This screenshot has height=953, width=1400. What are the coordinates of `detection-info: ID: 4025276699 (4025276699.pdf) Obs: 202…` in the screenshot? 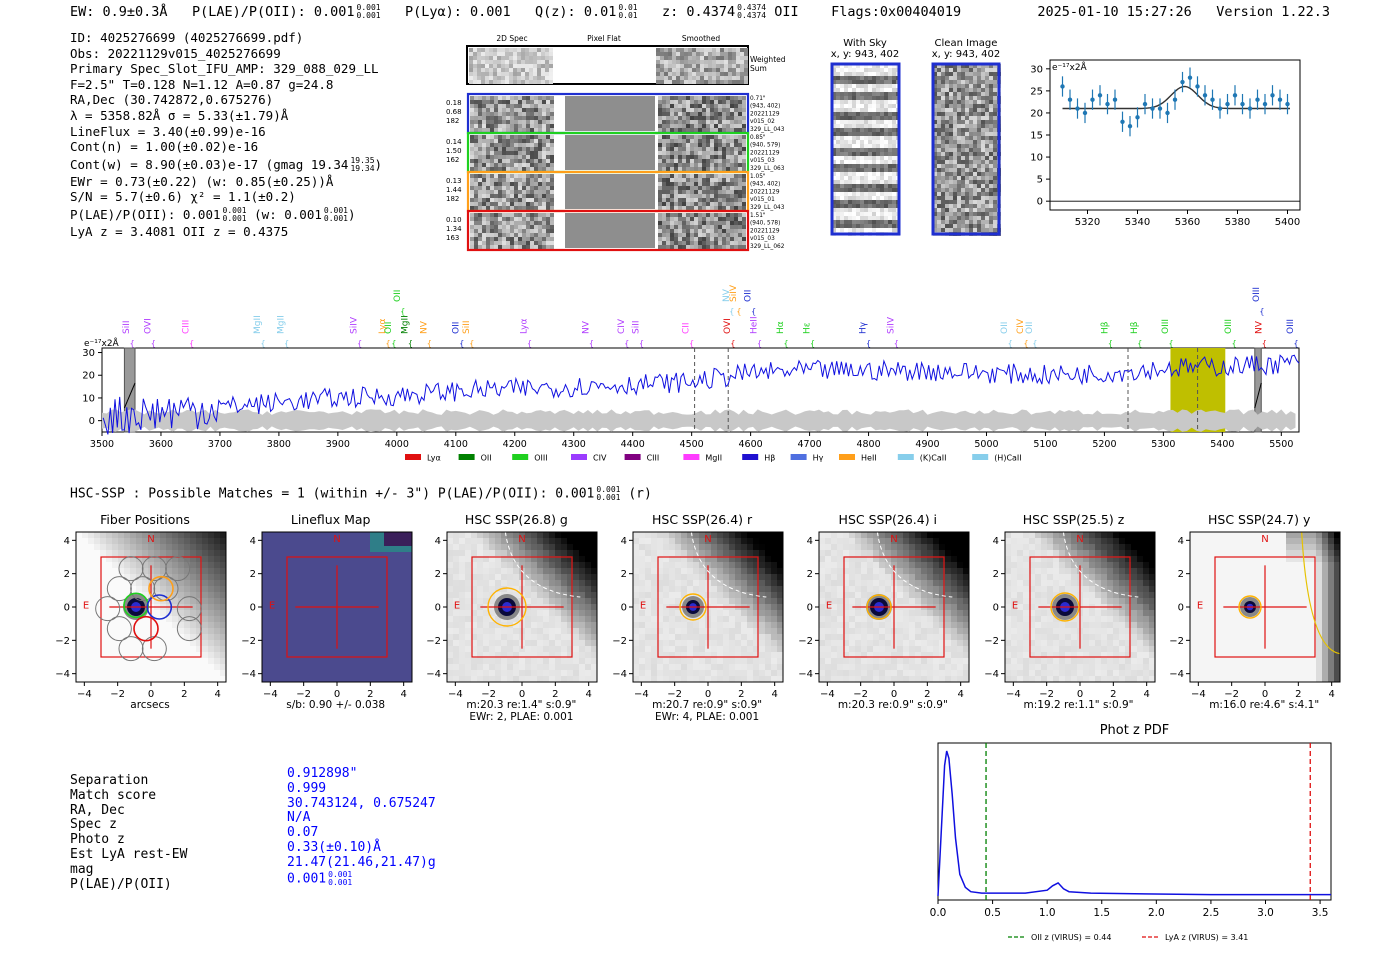 It's located at (226, 135).